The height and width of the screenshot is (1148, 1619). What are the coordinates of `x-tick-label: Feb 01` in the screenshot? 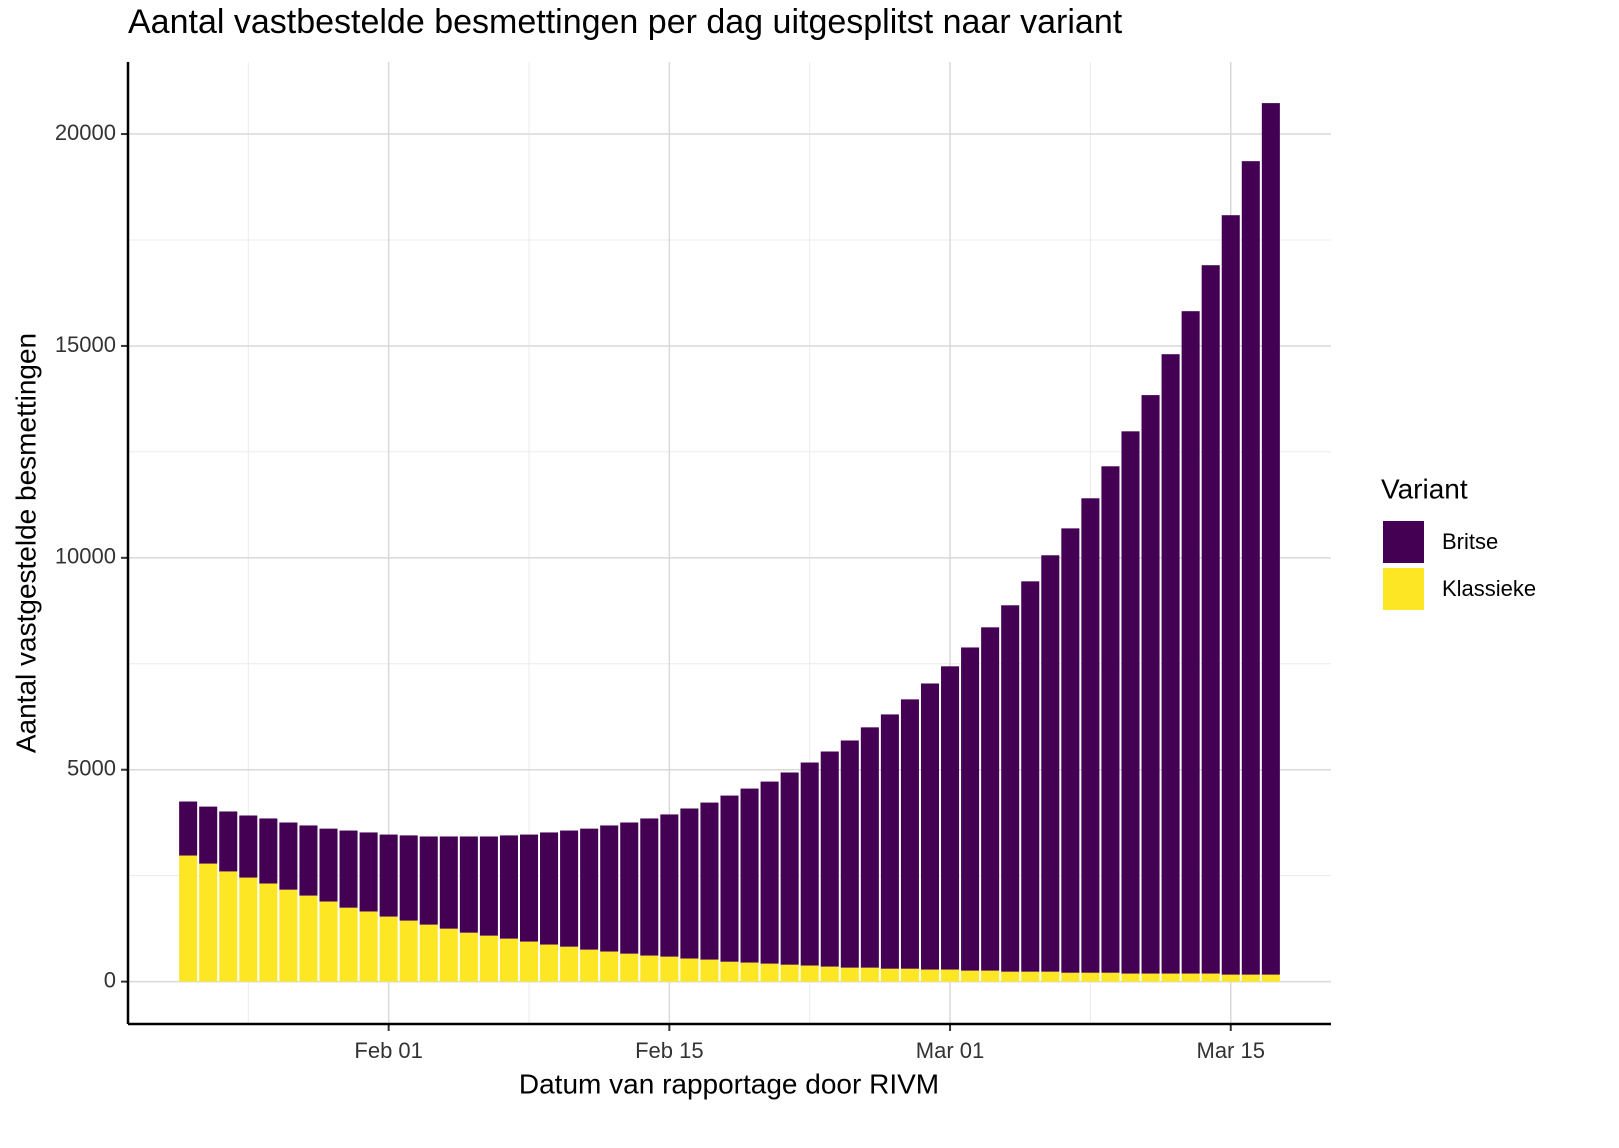 It's located at (388, 1050).